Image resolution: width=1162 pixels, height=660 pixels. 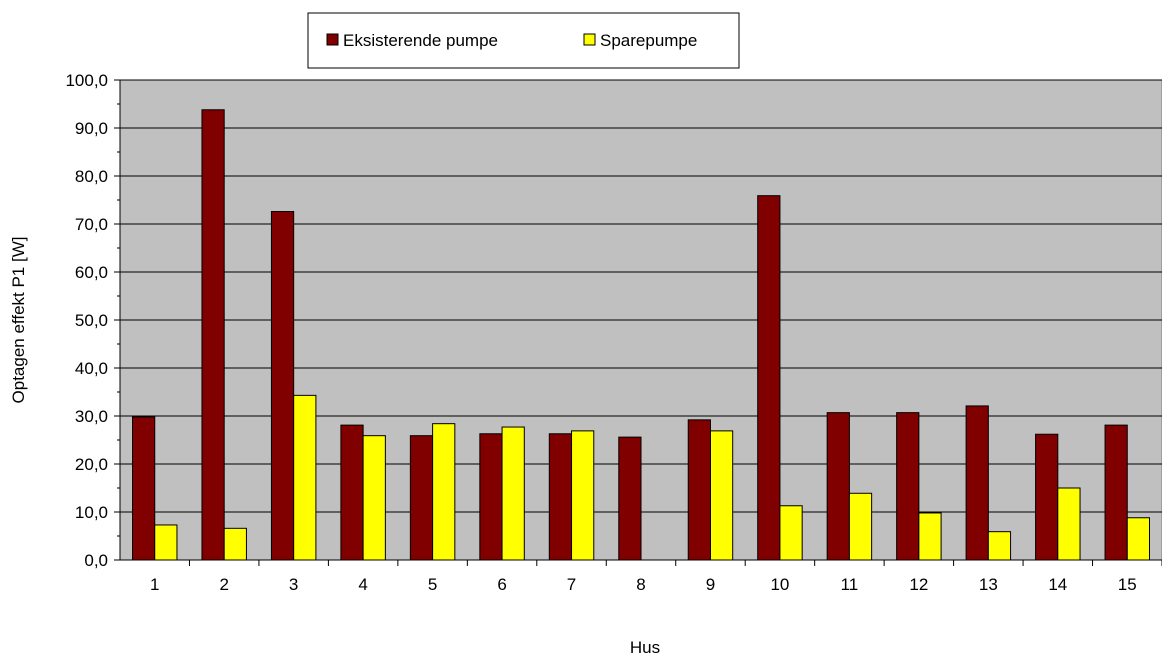 I want to click on y-tick-label: 90,0, so click(x=91, y=128).